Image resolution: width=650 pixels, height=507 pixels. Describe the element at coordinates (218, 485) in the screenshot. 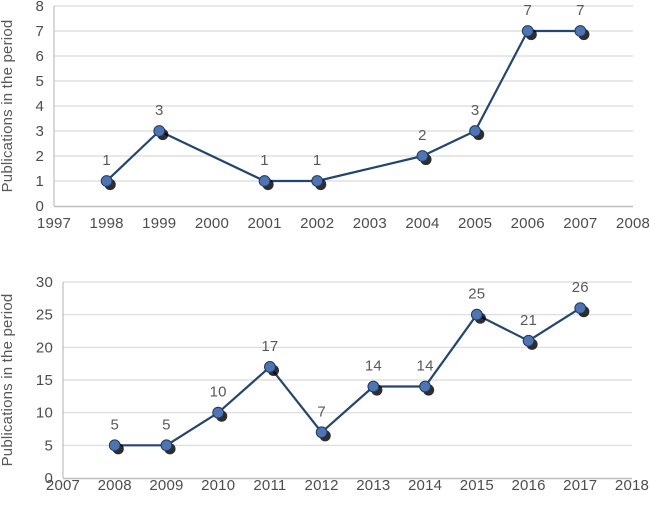

I see `x-tick-label: 2010` at that location.